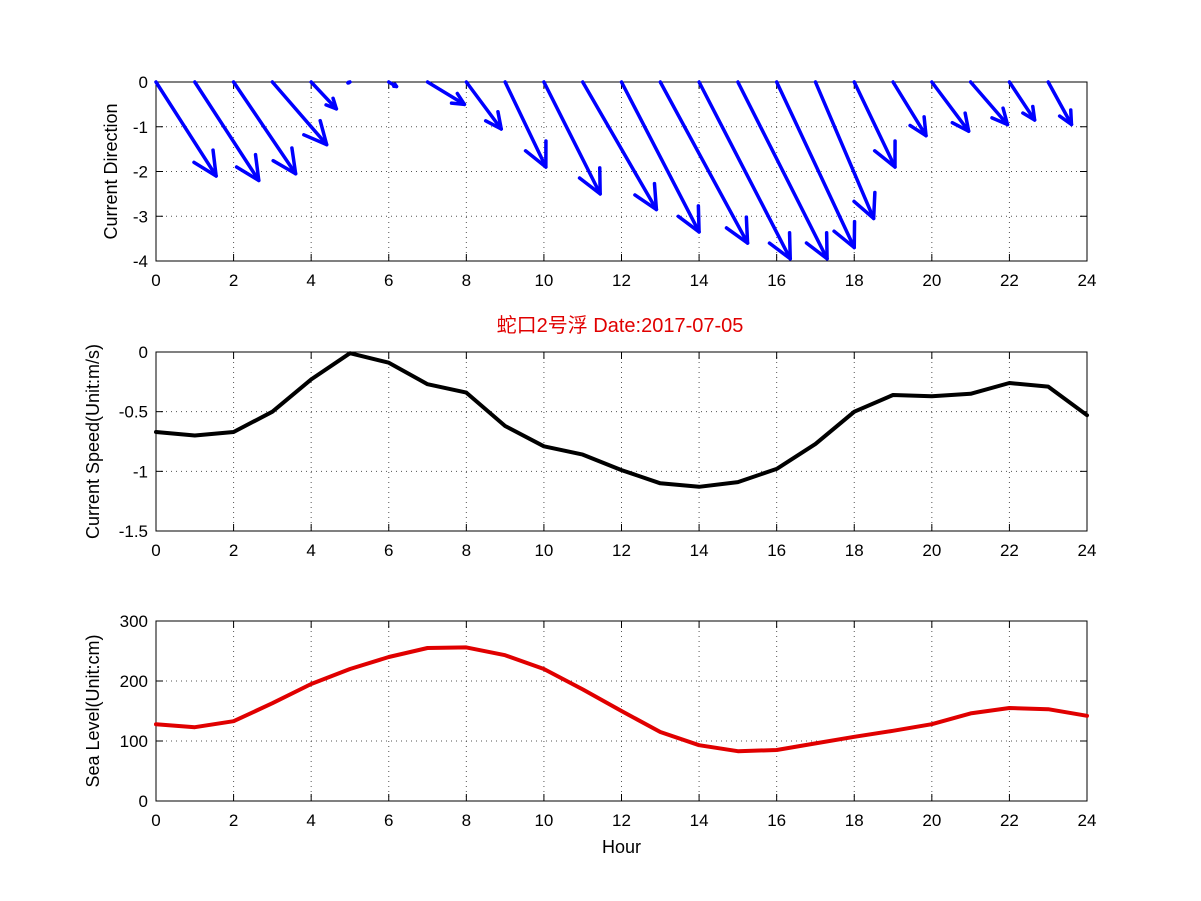  I want to click on y-tick-label: -3, so click(140, 216).